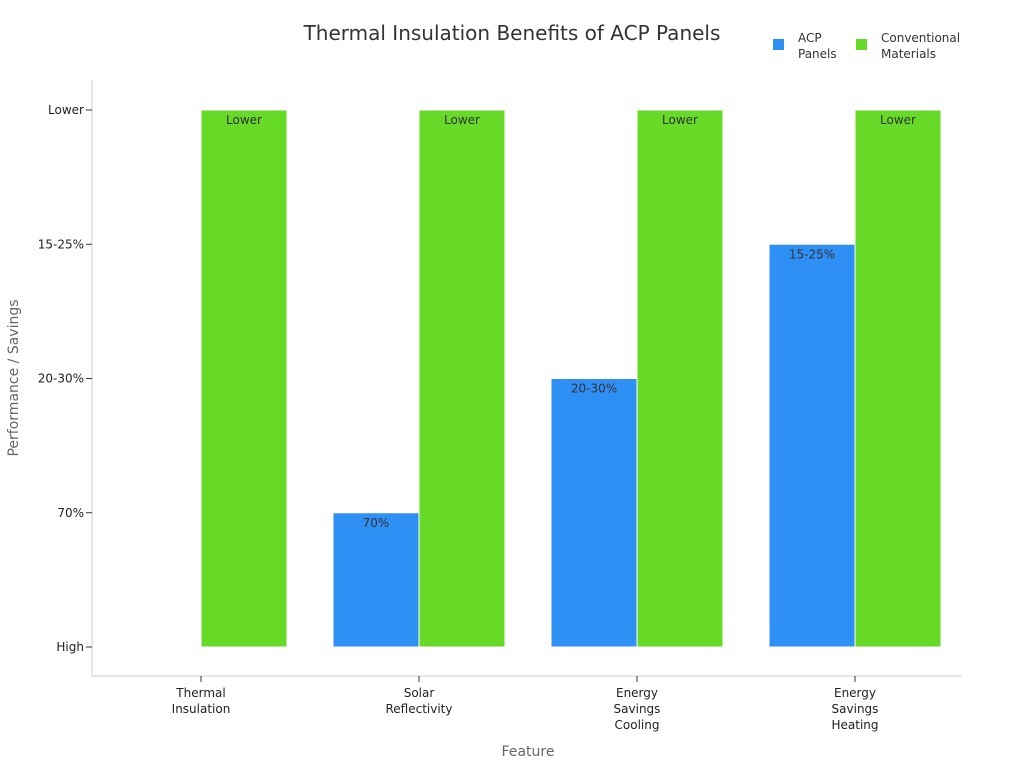 This screenshot has width=1024, height=768. I want to click on legend-label: Conventional Materials, so click(920, 46).